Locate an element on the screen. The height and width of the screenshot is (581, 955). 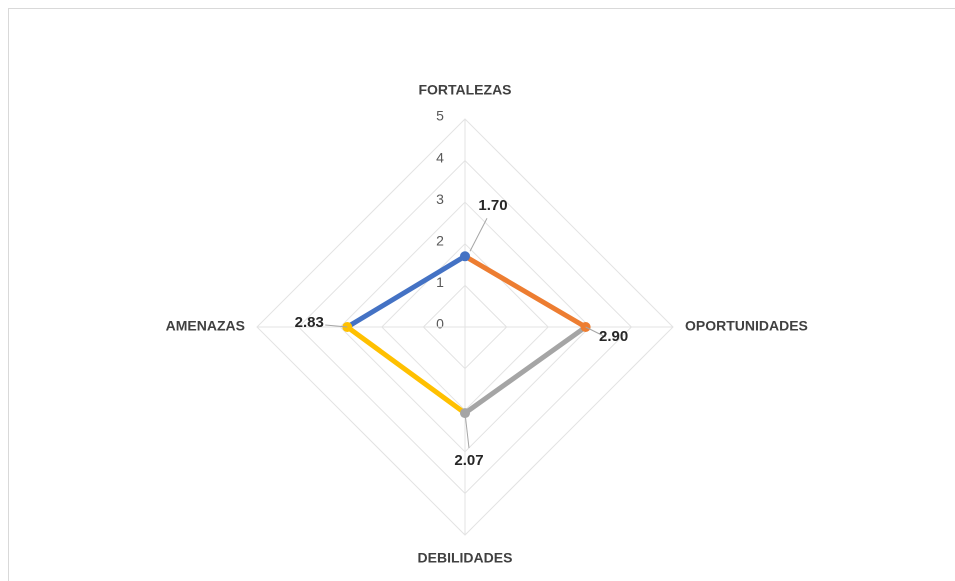
r-tick-label: 1 is located at coordinates (440, 282).